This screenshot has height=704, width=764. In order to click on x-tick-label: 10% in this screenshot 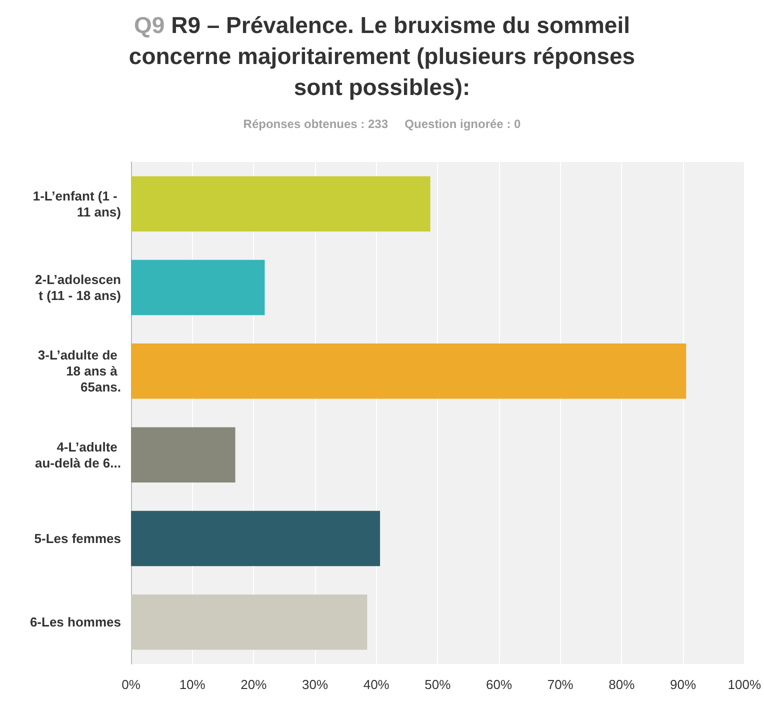, I will do `click(192, 684)`.